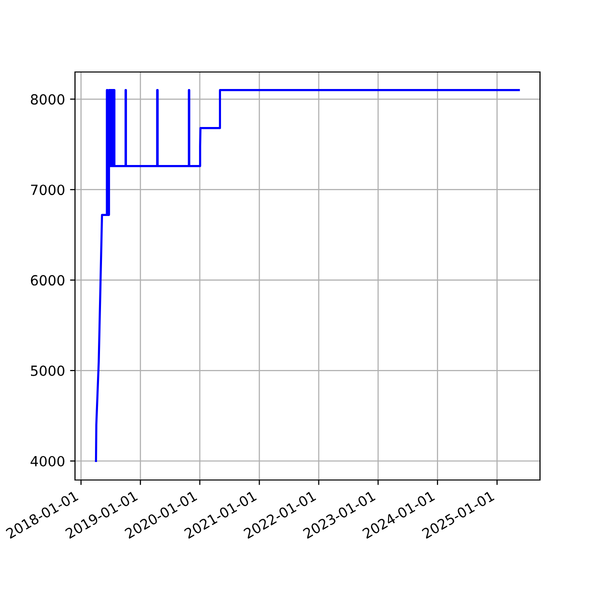  Describe the element at coordinates (47, 190) in the screenshot. I see `y-tick-label: 7000` at that location.